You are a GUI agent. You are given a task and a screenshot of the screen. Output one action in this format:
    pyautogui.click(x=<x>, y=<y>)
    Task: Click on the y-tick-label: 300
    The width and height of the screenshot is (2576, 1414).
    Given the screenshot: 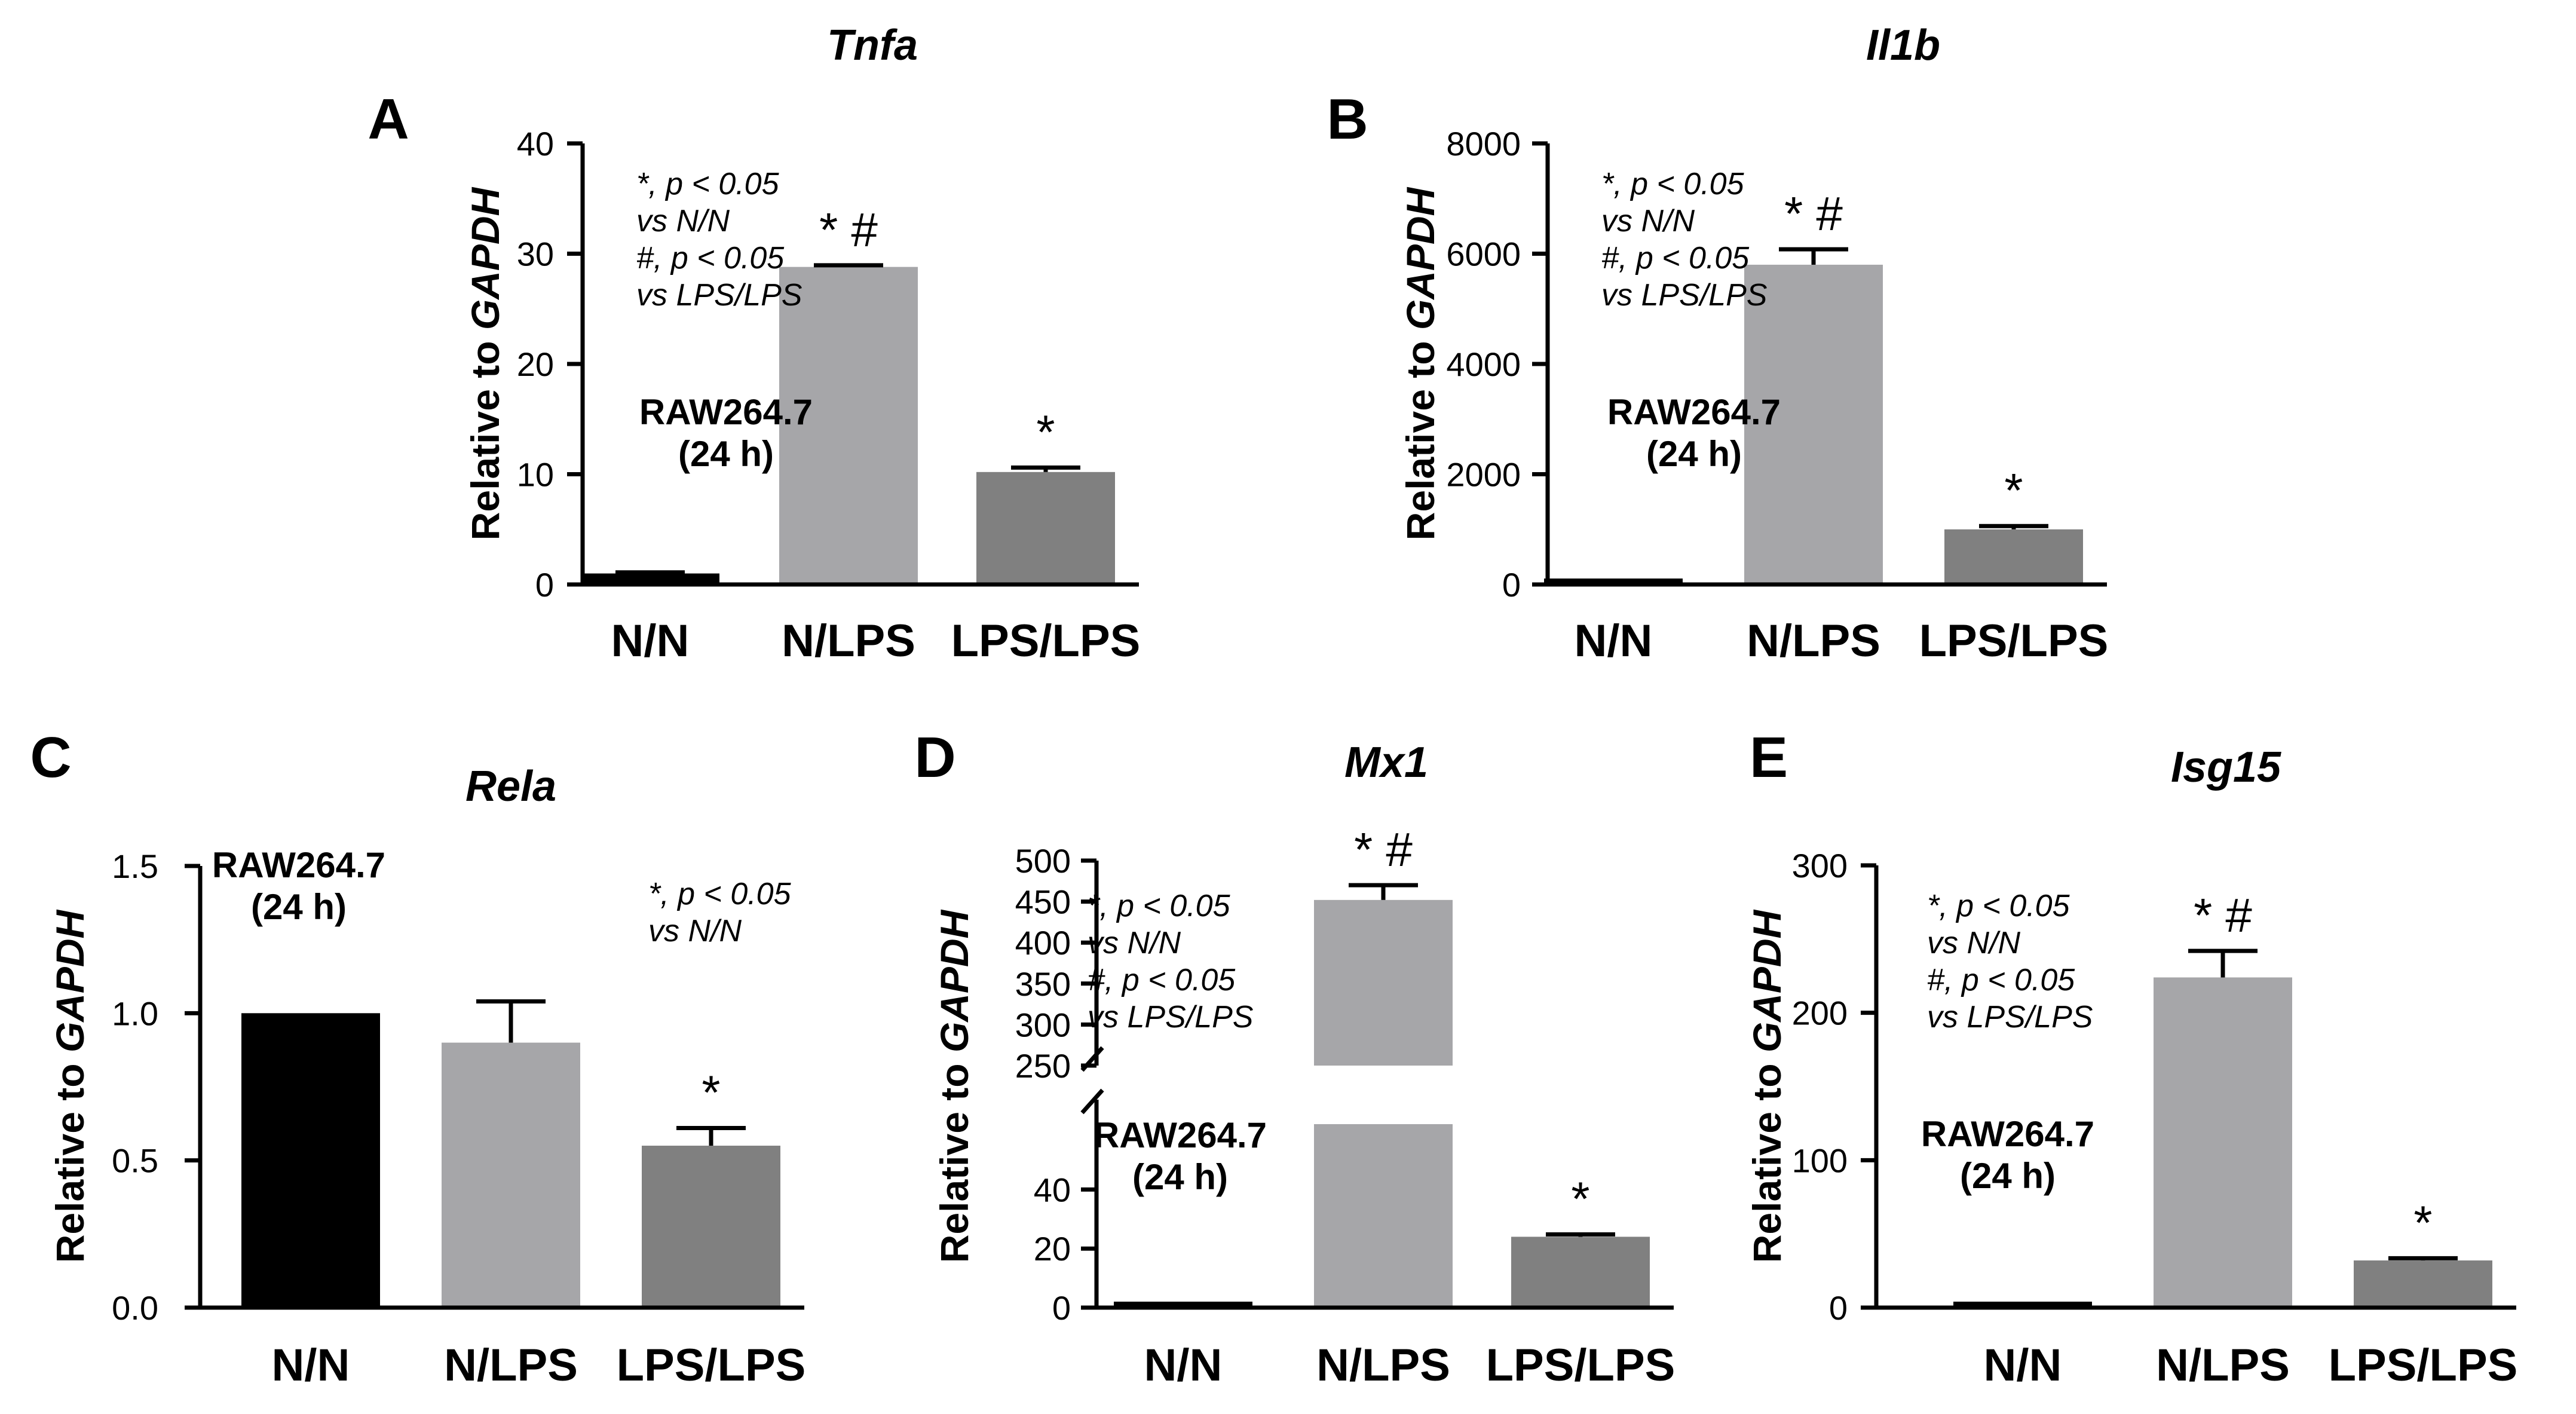 What is the action you would take?
    pyautogui.click(x=1820, y=865)
    